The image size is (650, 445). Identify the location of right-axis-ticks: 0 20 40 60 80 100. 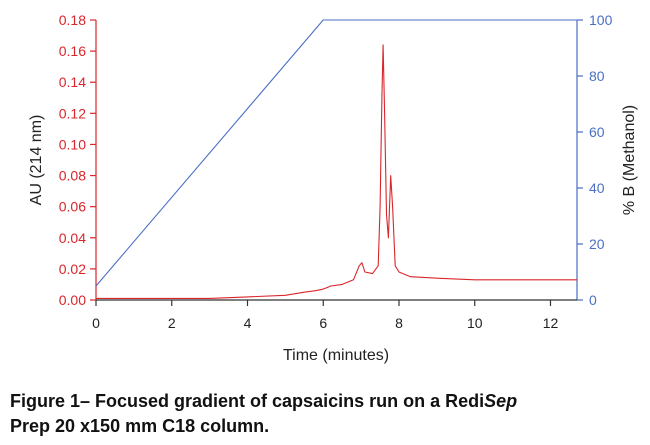
(595, 160).